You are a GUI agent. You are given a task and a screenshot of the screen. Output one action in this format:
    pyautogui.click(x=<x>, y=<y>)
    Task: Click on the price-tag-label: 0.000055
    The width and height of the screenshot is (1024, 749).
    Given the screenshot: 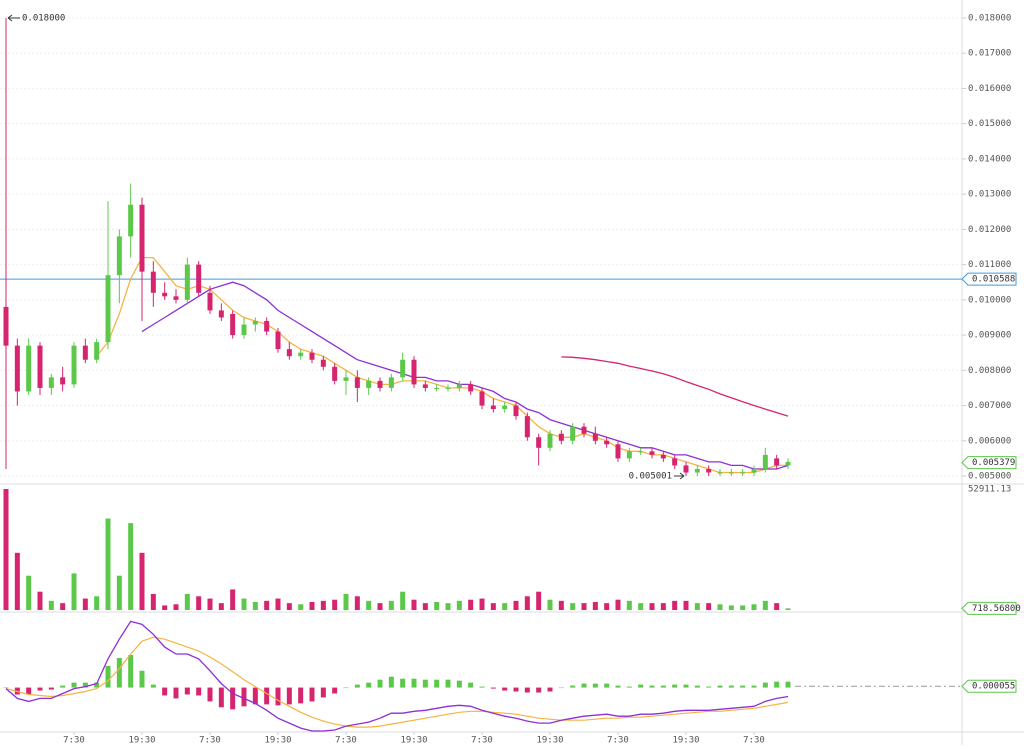 What is the action you would take?
    pyautogui.click(x=993, y=687)
    